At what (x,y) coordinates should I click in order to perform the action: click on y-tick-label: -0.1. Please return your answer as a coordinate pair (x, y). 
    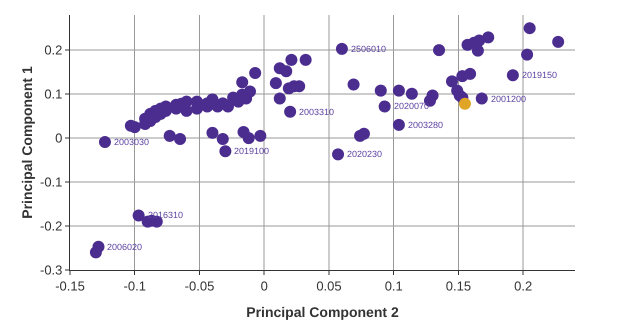
    Looking at the image, I should click on (51, 182).